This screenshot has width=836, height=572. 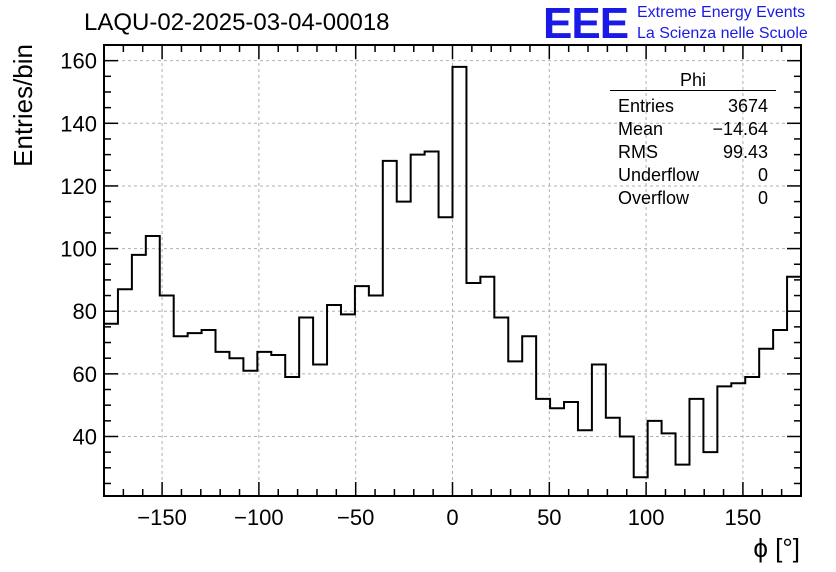 I want to click on stats-label: Mean, so click(x=641, y=129).